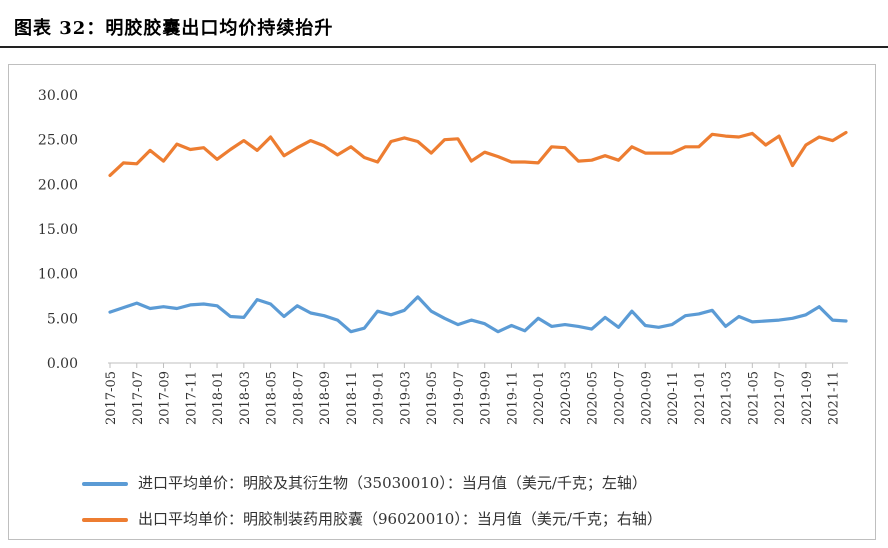 The width and height of the screenshot is (888, 548). Describe the element at coordinates (174, 28) in the screenshot. I see `figure-title: 图表 32：明胶胶囊出口均价持续抬升` at that location.